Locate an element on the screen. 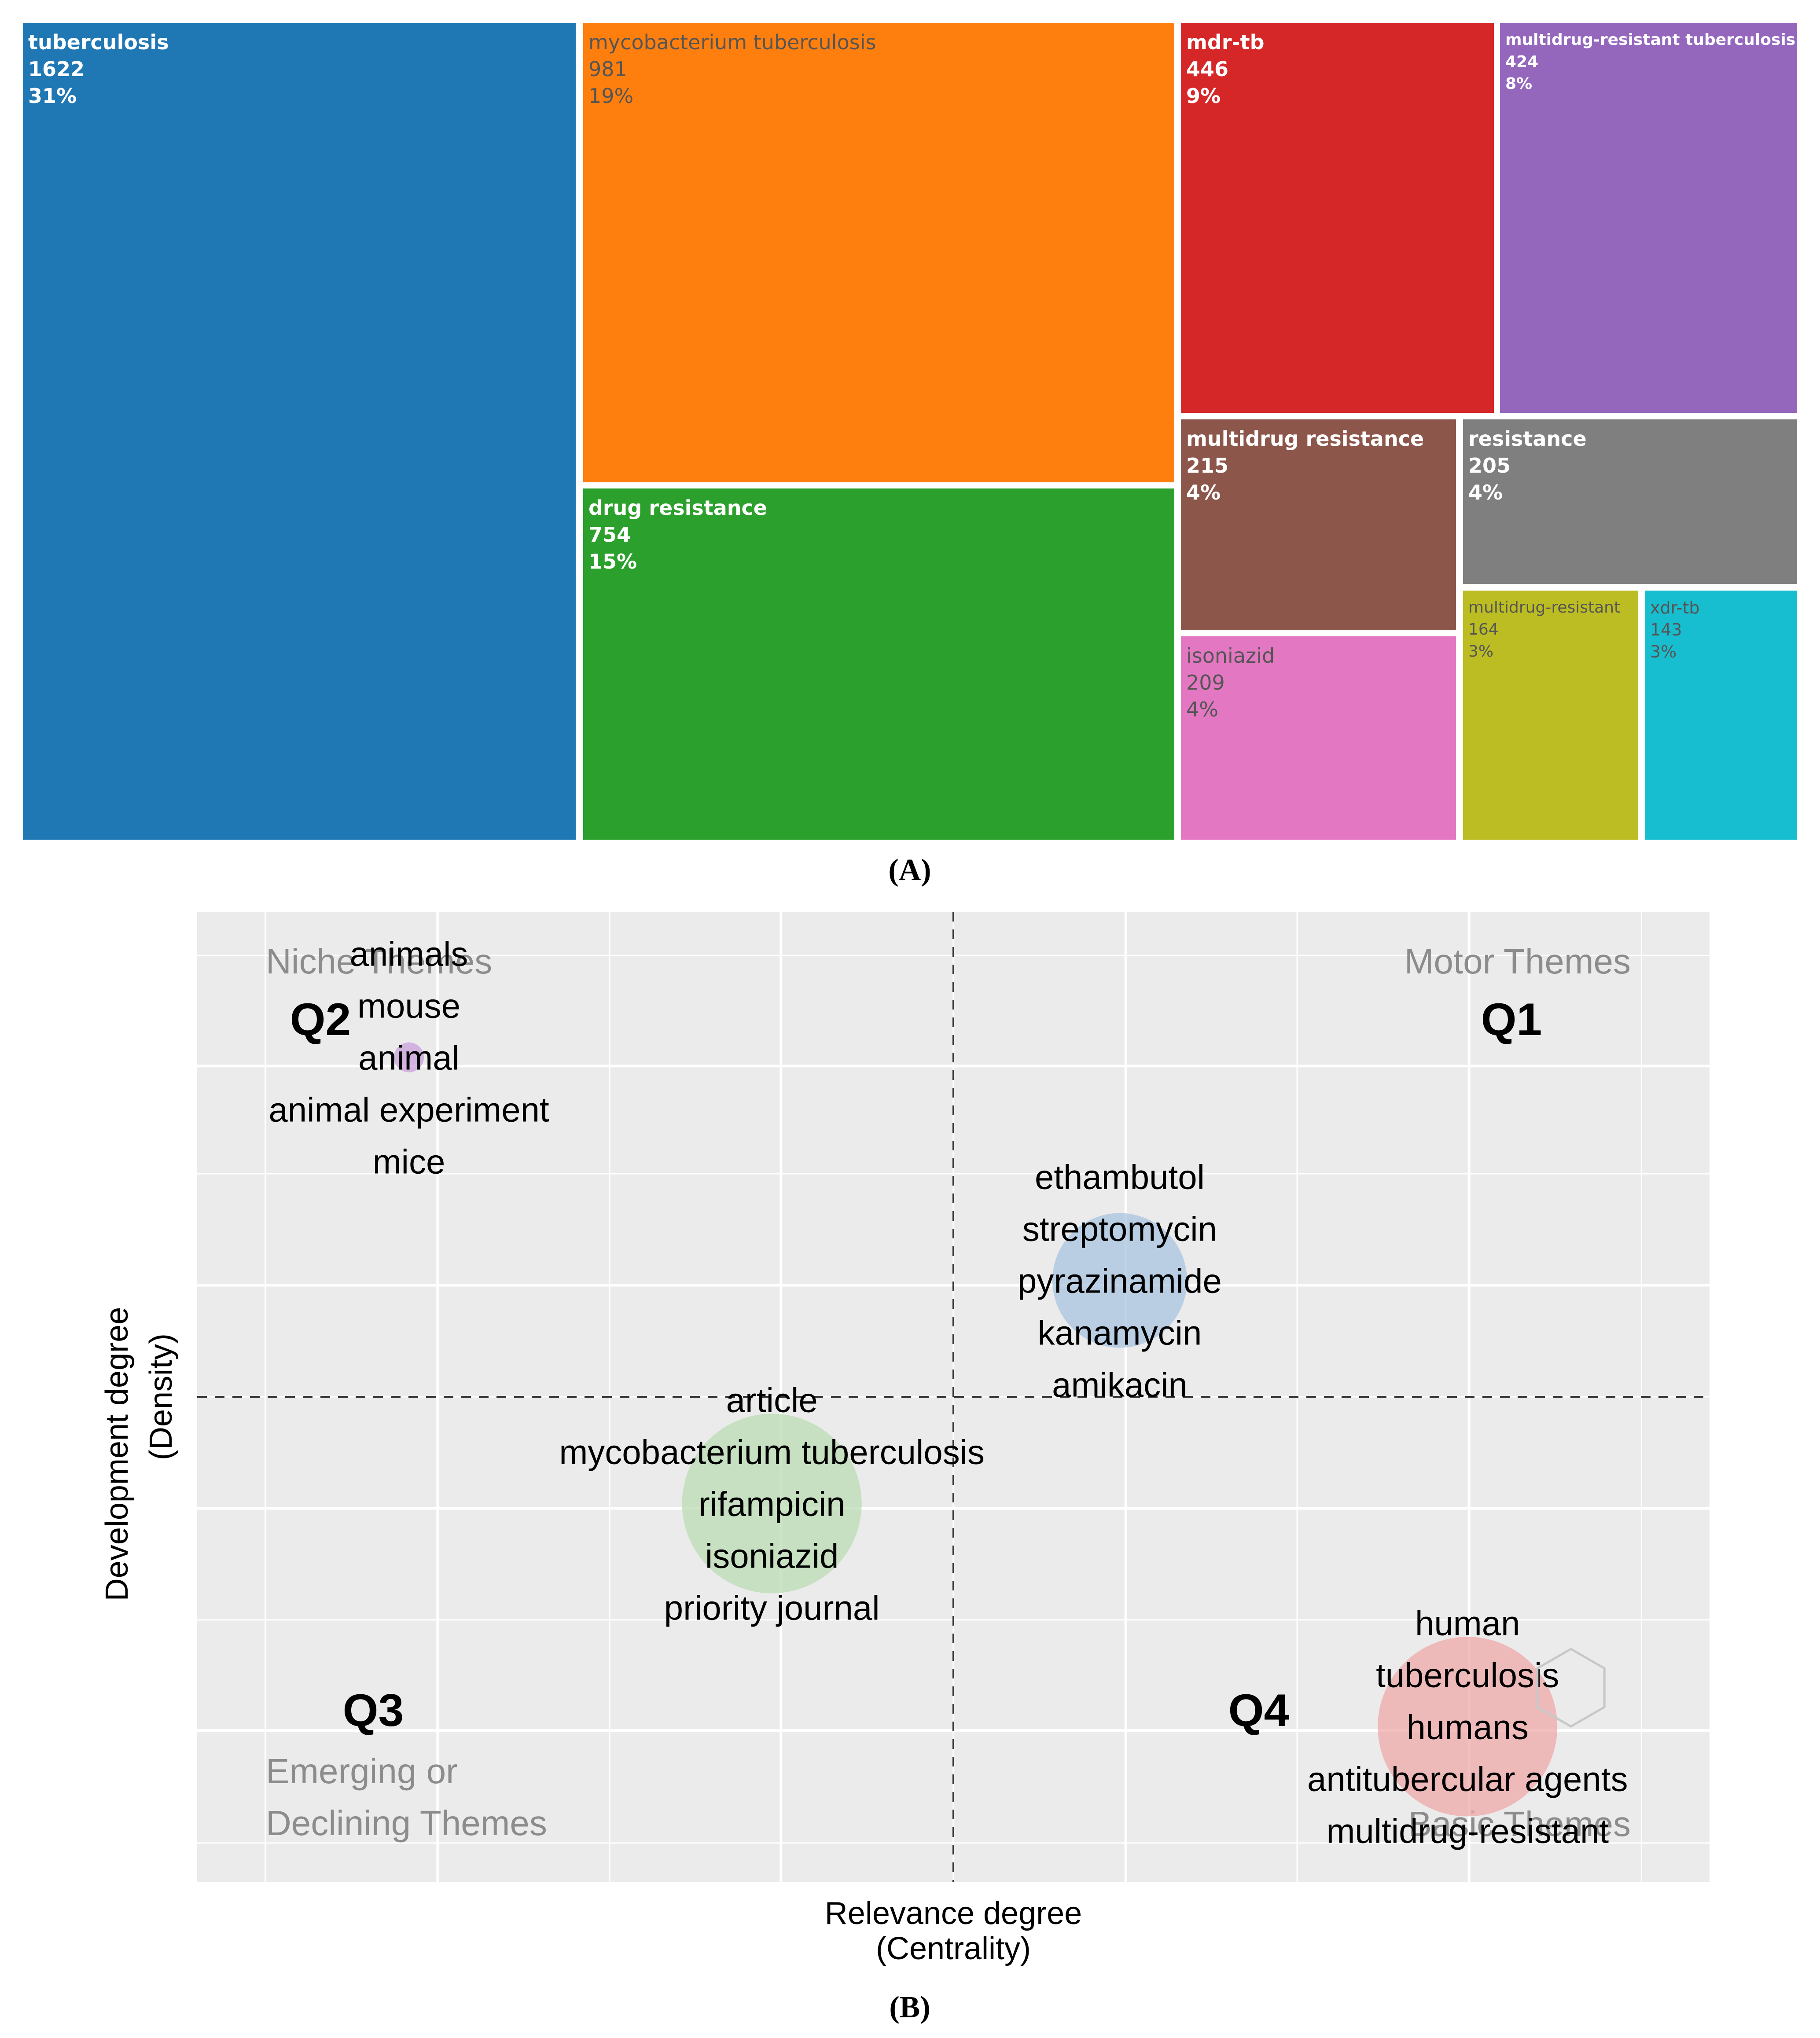 This screenshot has width=1820, height=2038. treemap-tile-label: tuberculosis 1622 31% is located at coordinates (98, 69).